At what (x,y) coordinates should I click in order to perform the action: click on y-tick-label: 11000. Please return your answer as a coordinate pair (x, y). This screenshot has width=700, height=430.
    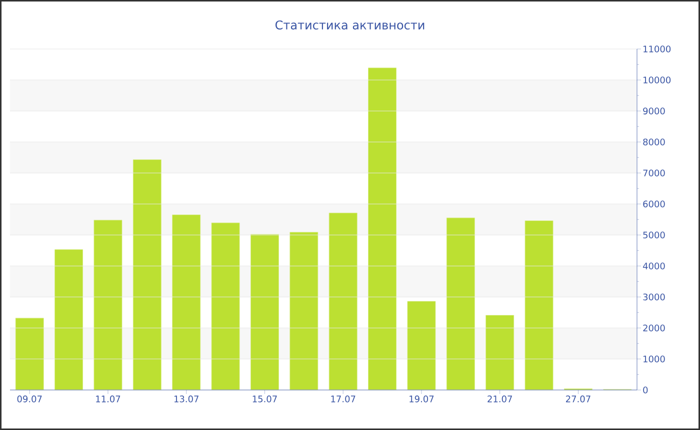
    Looking at the image, I should click on (657, 49).